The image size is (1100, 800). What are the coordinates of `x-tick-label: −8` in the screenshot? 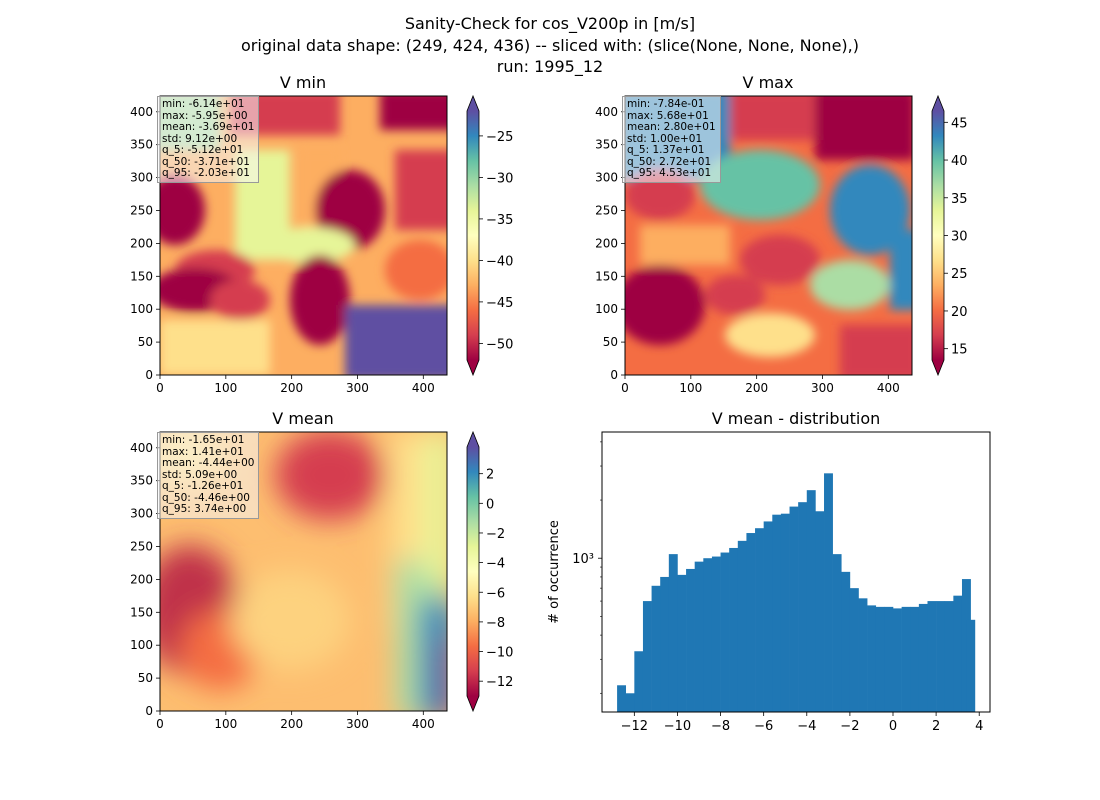 It's located at (720, 726).